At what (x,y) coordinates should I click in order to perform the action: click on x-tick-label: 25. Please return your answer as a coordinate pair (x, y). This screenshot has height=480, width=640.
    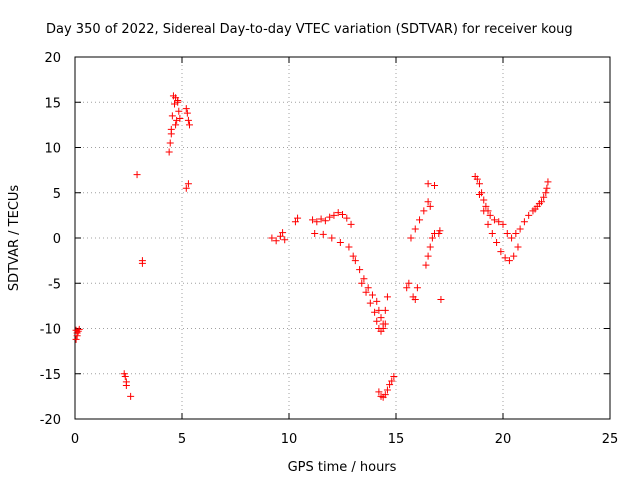
    Looking at the image, I should click on (610, 439).